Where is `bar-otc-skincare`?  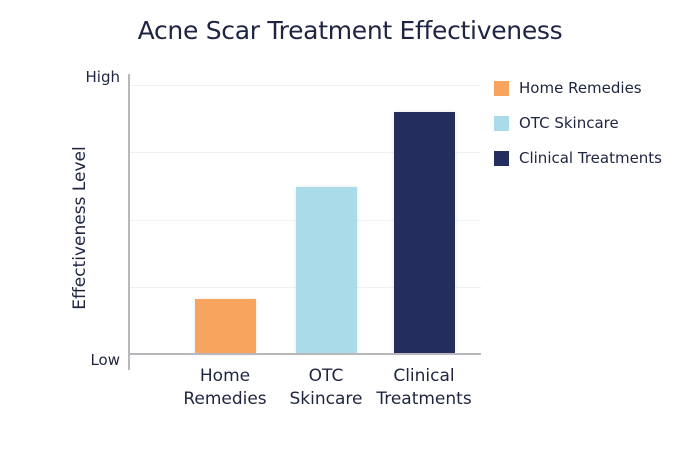 bar-otc-skincare is located at coordinates (326, 270).